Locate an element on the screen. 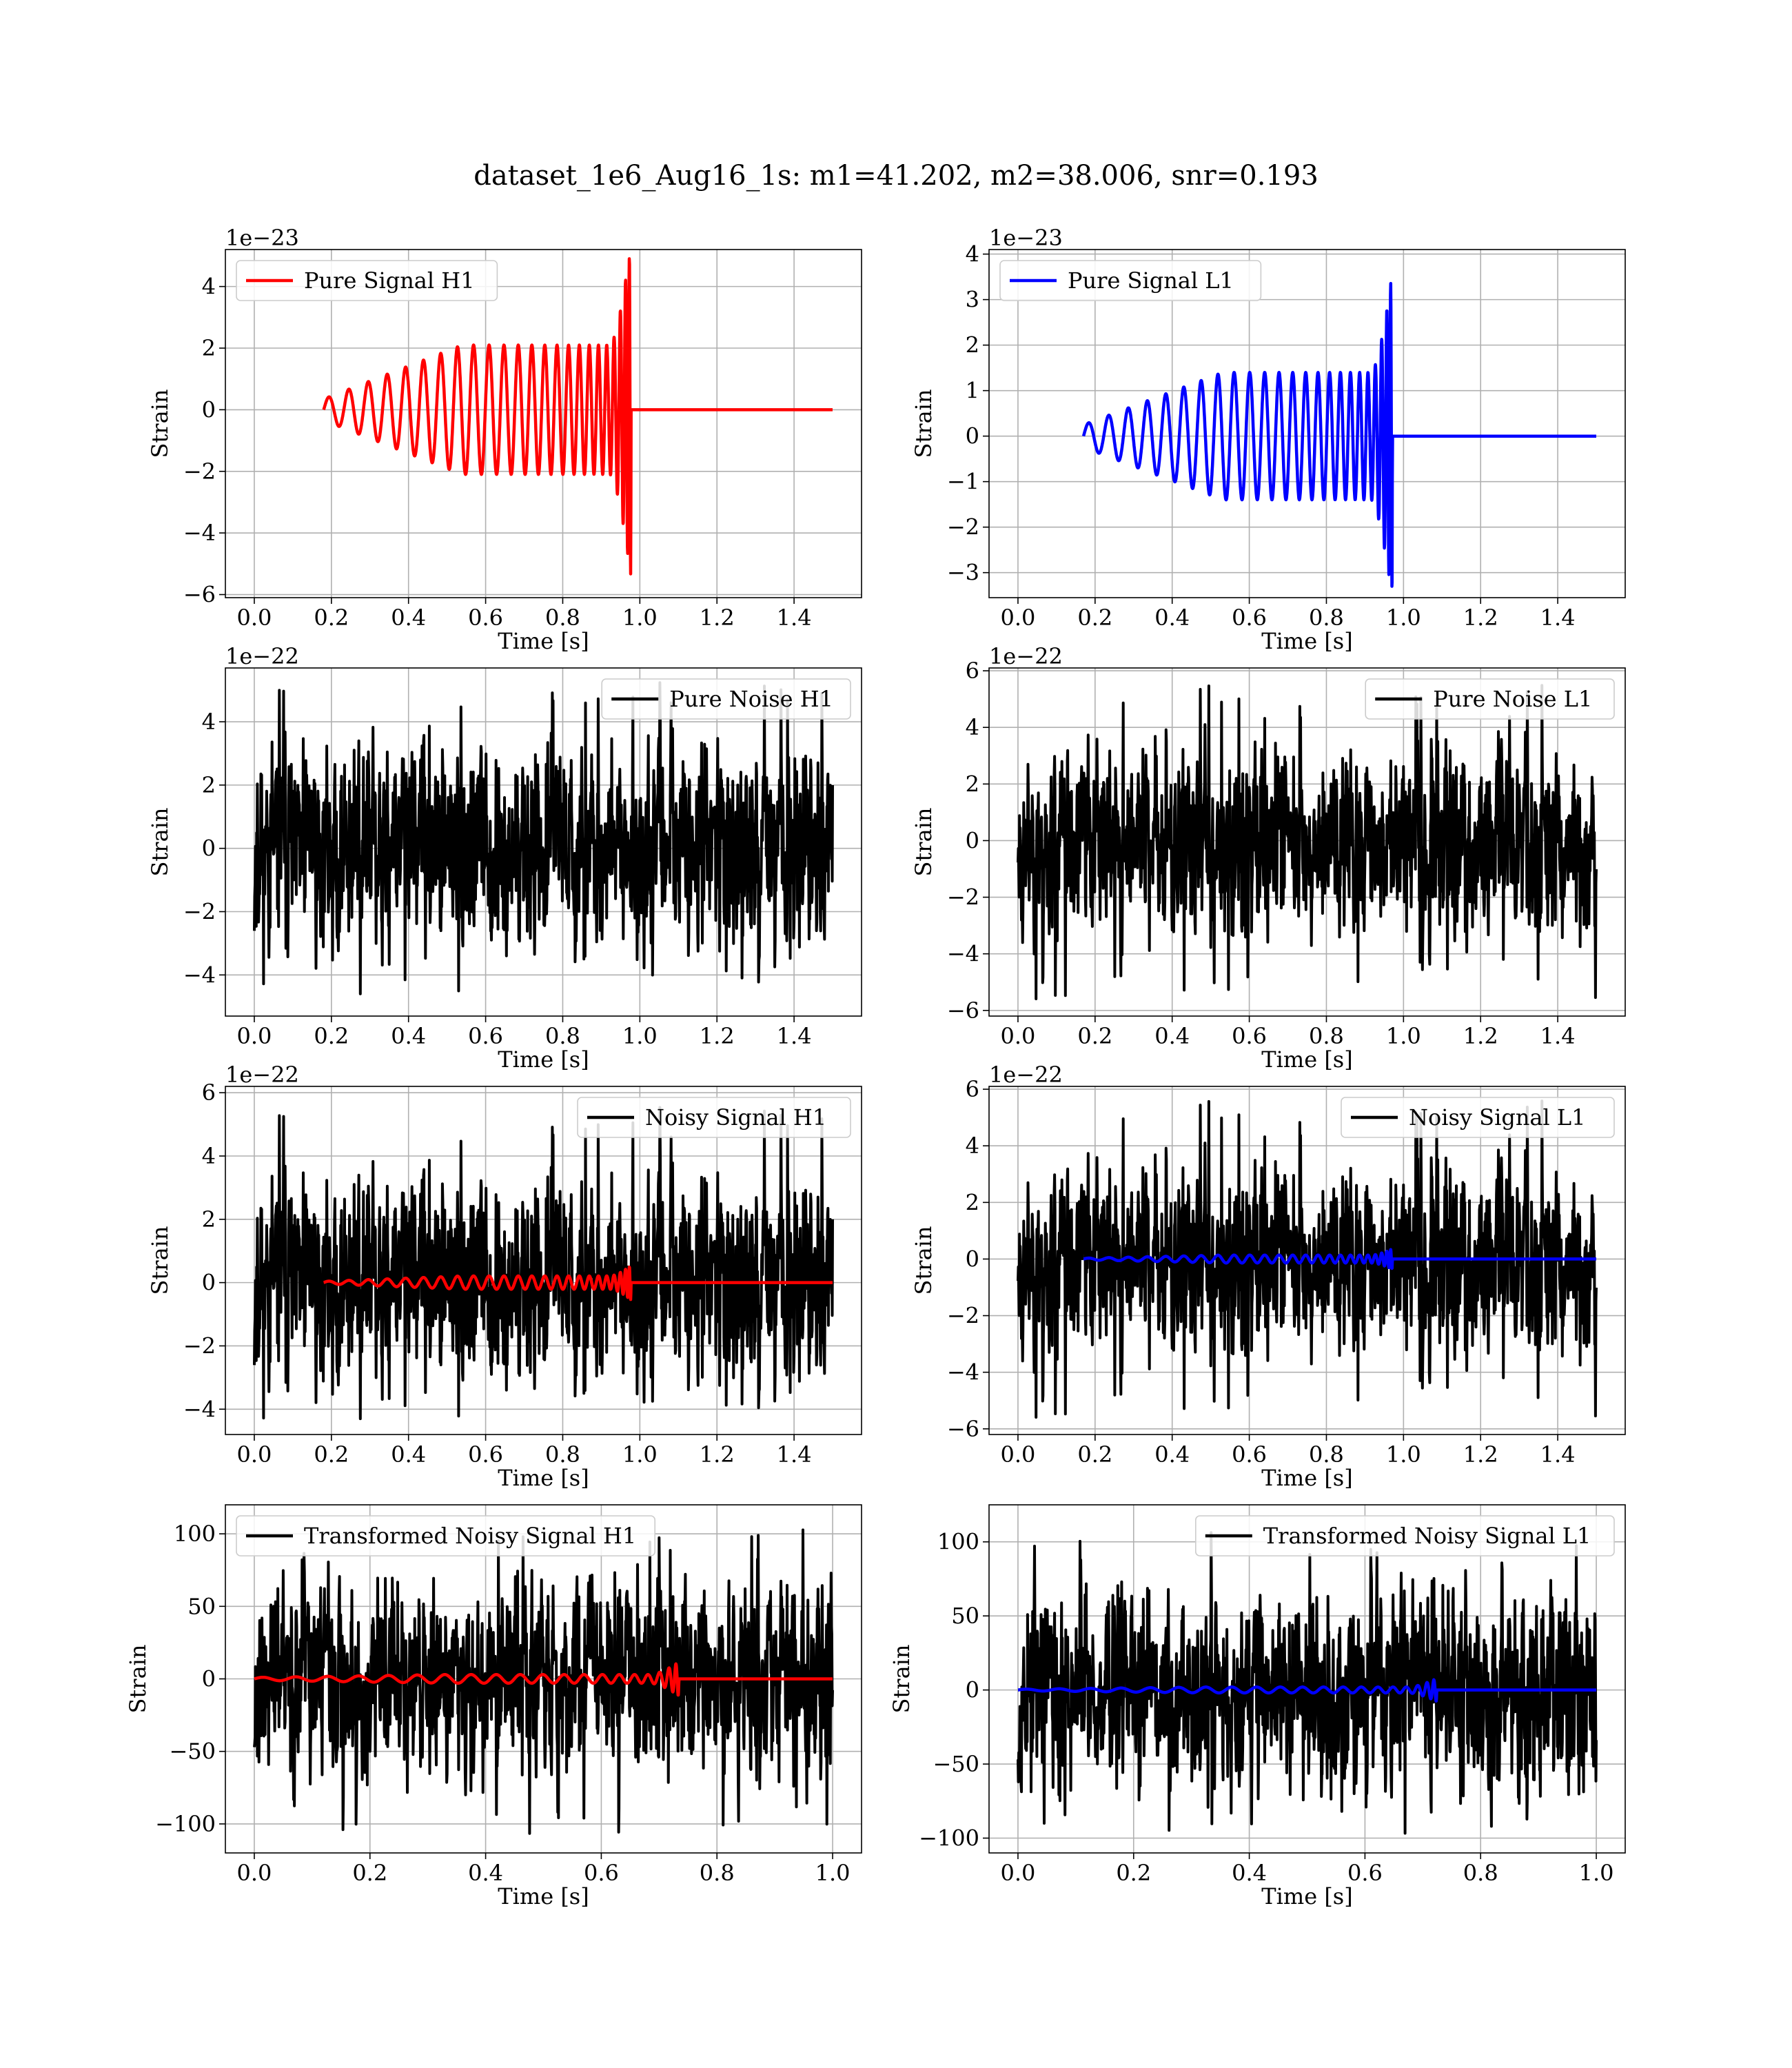  y-tick-label: 100 is located at coordinates (195, 1534).